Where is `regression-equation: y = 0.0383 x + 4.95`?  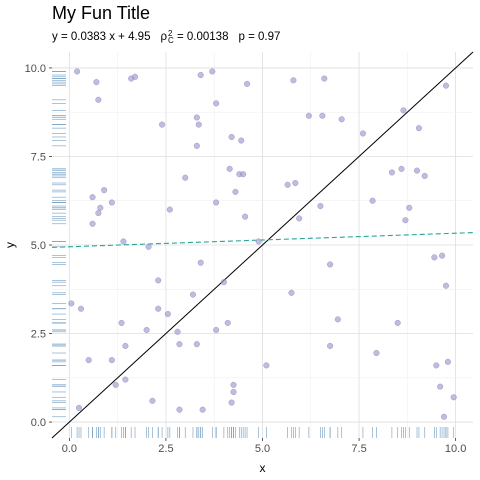 regression-equation: y = 0.0383 x + 4.95 is located at coordinates (101, 37).